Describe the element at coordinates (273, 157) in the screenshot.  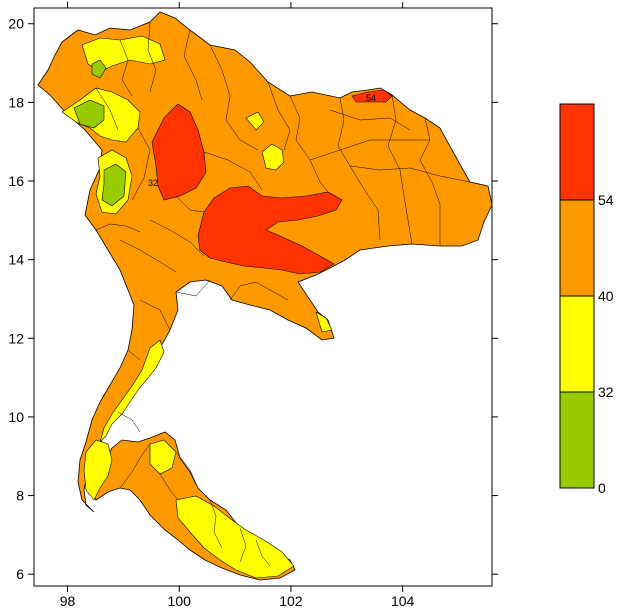
I see `yellow-central-spot` at that location.